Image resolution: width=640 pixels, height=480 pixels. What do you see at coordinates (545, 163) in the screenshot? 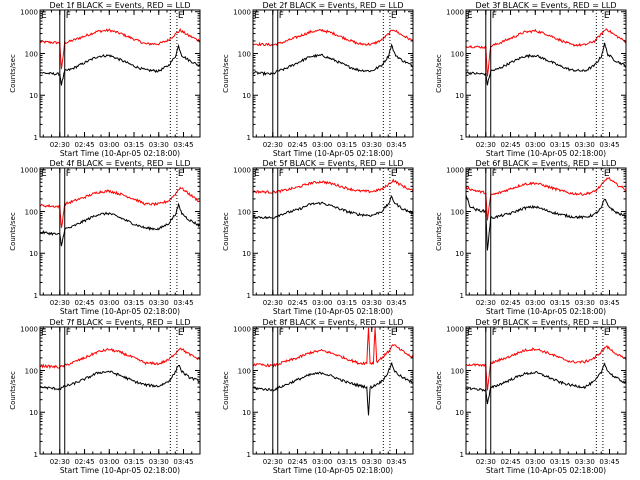
I see `panel-title: Det 6f BLACK = Events, RED = LLD` at bounding box center [545, 163].